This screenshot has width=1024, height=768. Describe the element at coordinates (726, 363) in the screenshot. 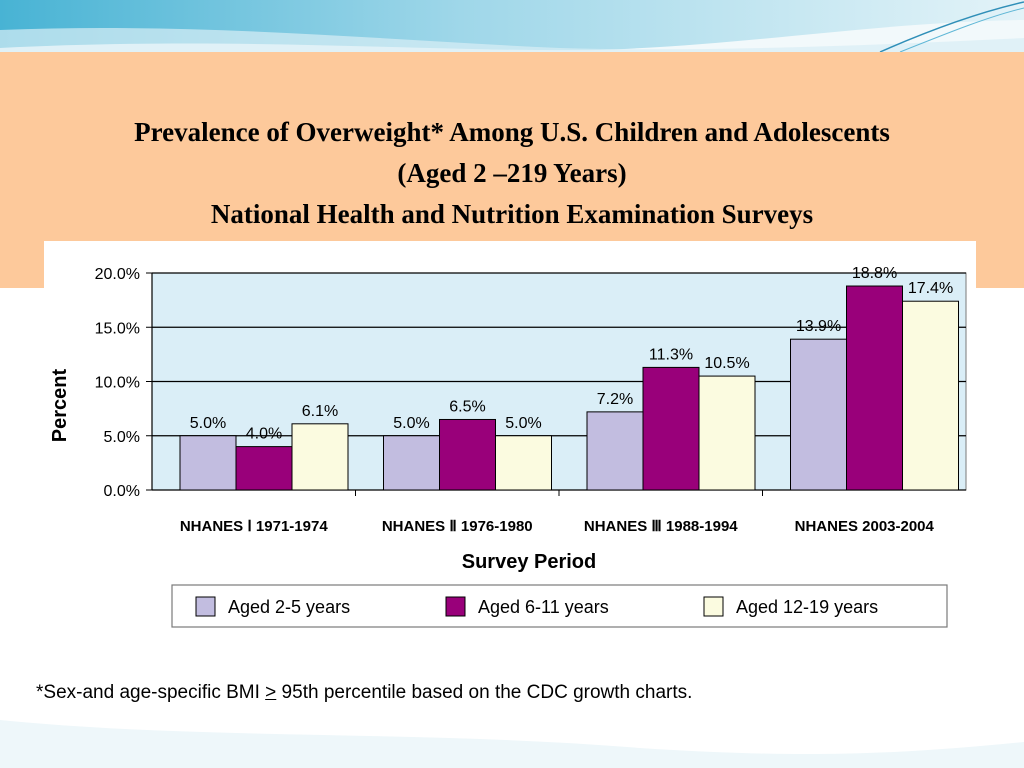

I see `bar-value-label: 10.5%` at that location.